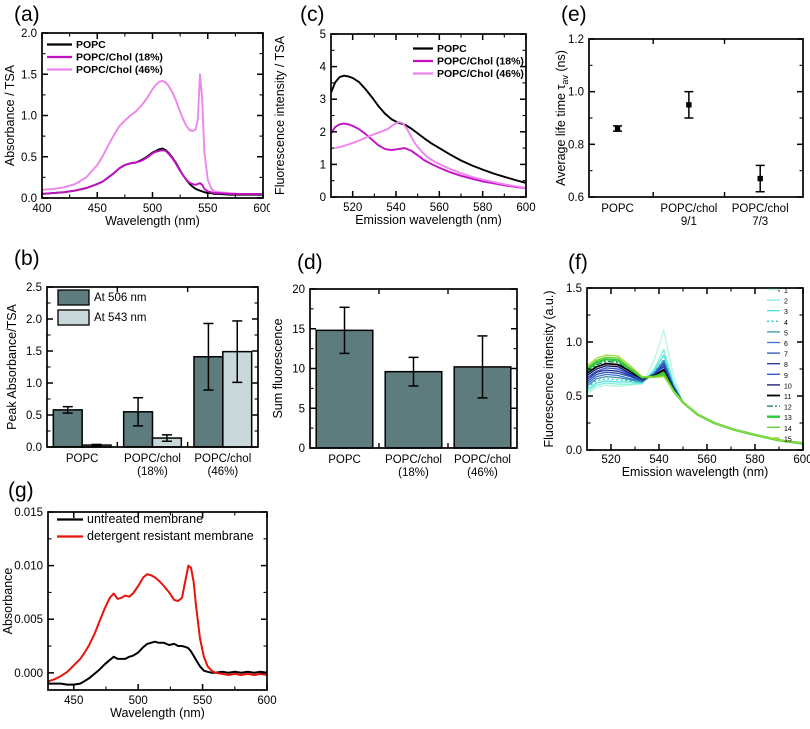 Image resolution: width=810 pixels, height=729 pixels. I want to click on svg-text: 400, so click(41, 209).